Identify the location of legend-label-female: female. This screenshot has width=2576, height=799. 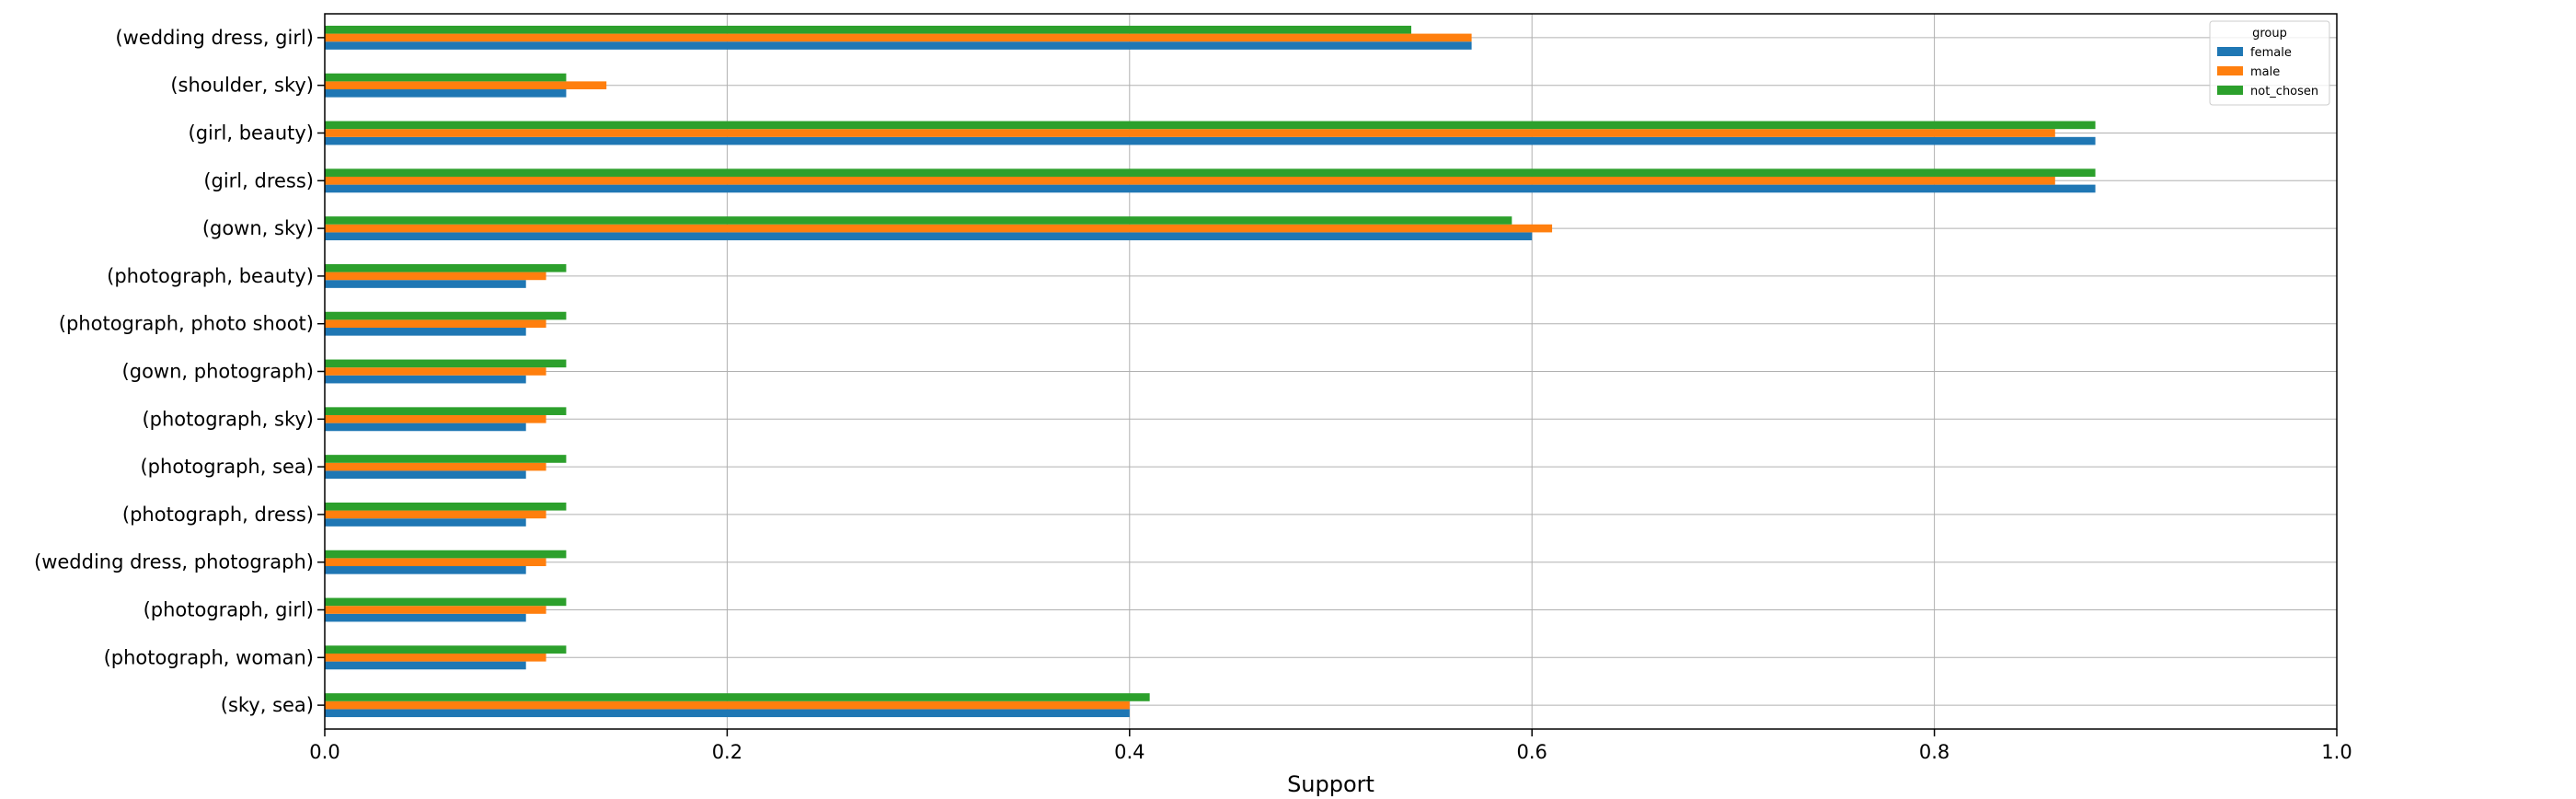
(2271, 53).